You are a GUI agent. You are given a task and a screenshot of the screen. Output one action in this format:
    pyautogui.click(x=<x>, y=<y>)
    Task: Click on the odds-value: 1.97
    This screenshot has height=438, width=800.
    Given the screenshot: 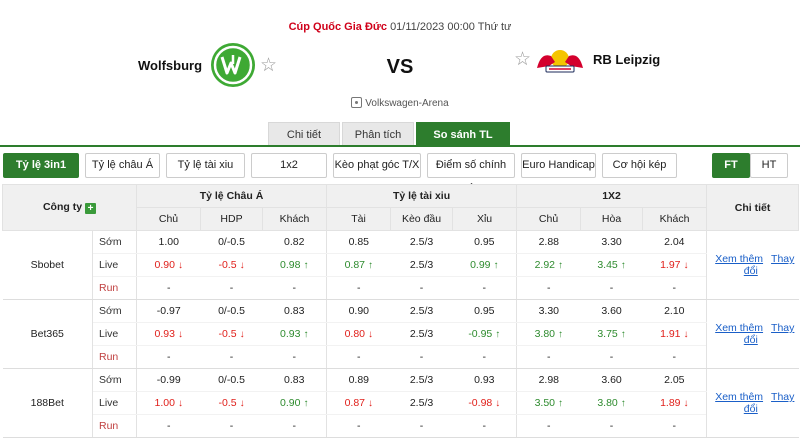 What is the action you would take?
    pyautogui.click(x=670, y=265)
    